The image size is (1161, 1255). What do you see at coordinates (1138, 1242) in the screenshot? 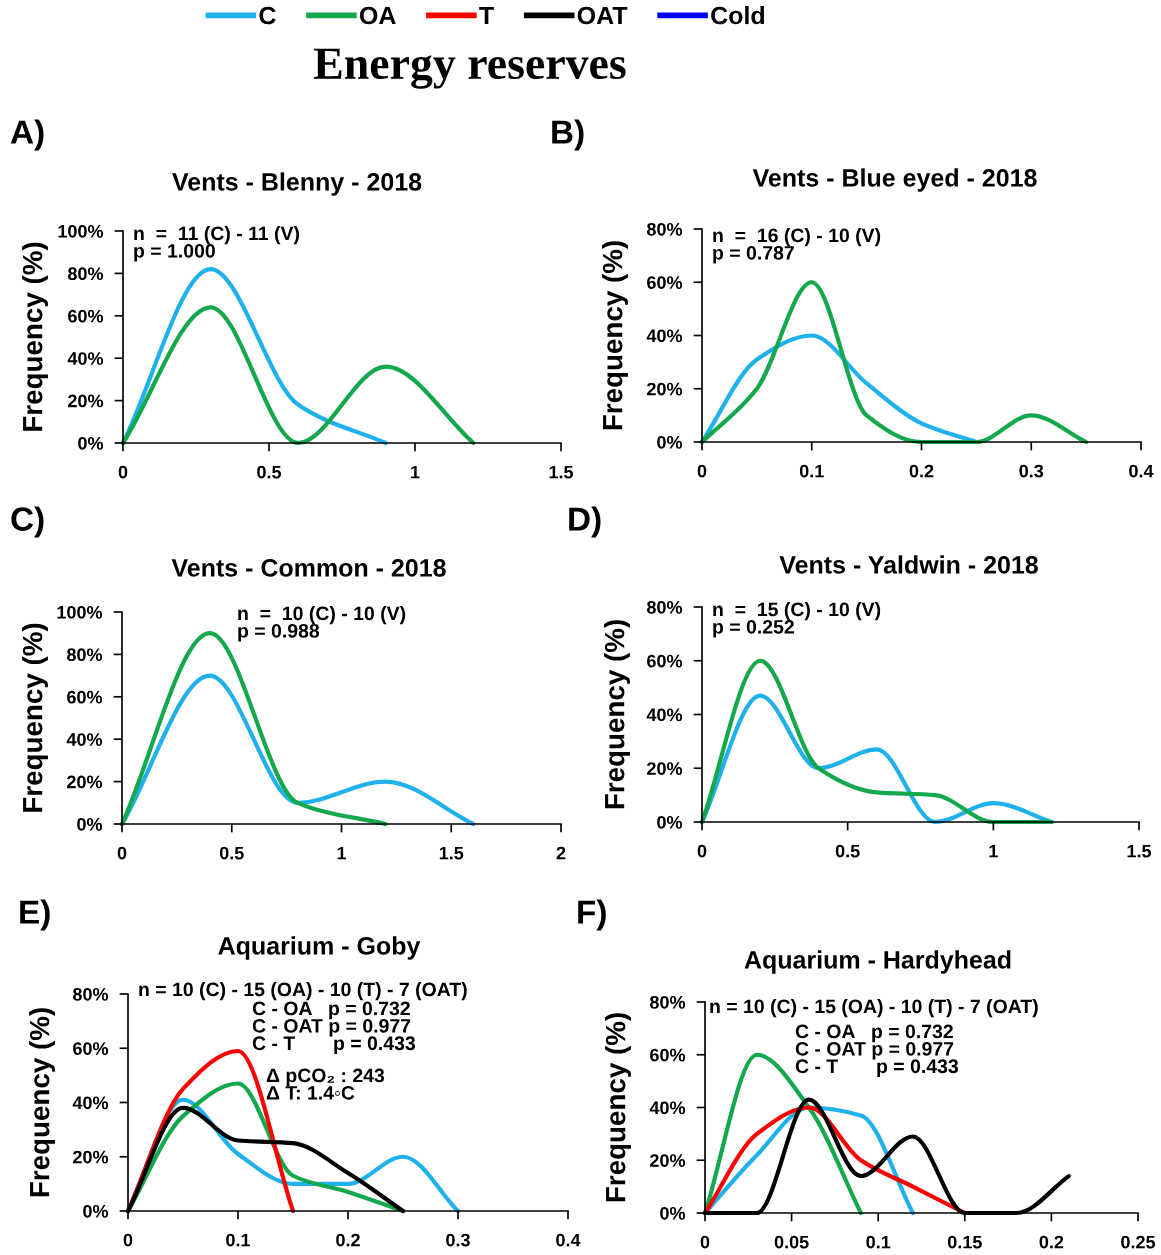
I see `x-tick-label: 0.25` at bounding box center [1138, 1242].